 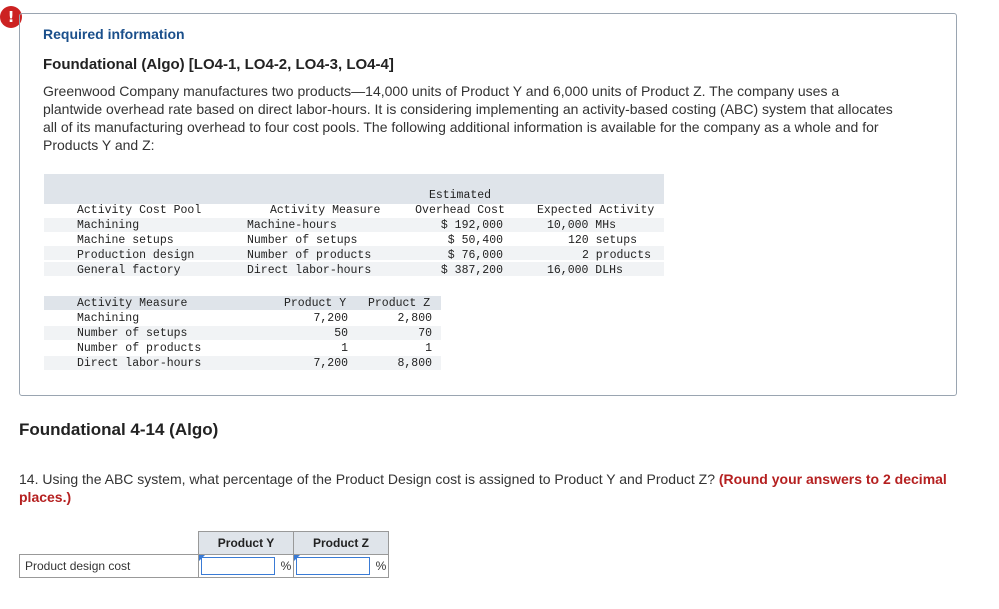 What do you see at coordinates (132, 333) in the screenshot?
I see `measure-row-setups: Number of setups` at bounding box center [132, 333].